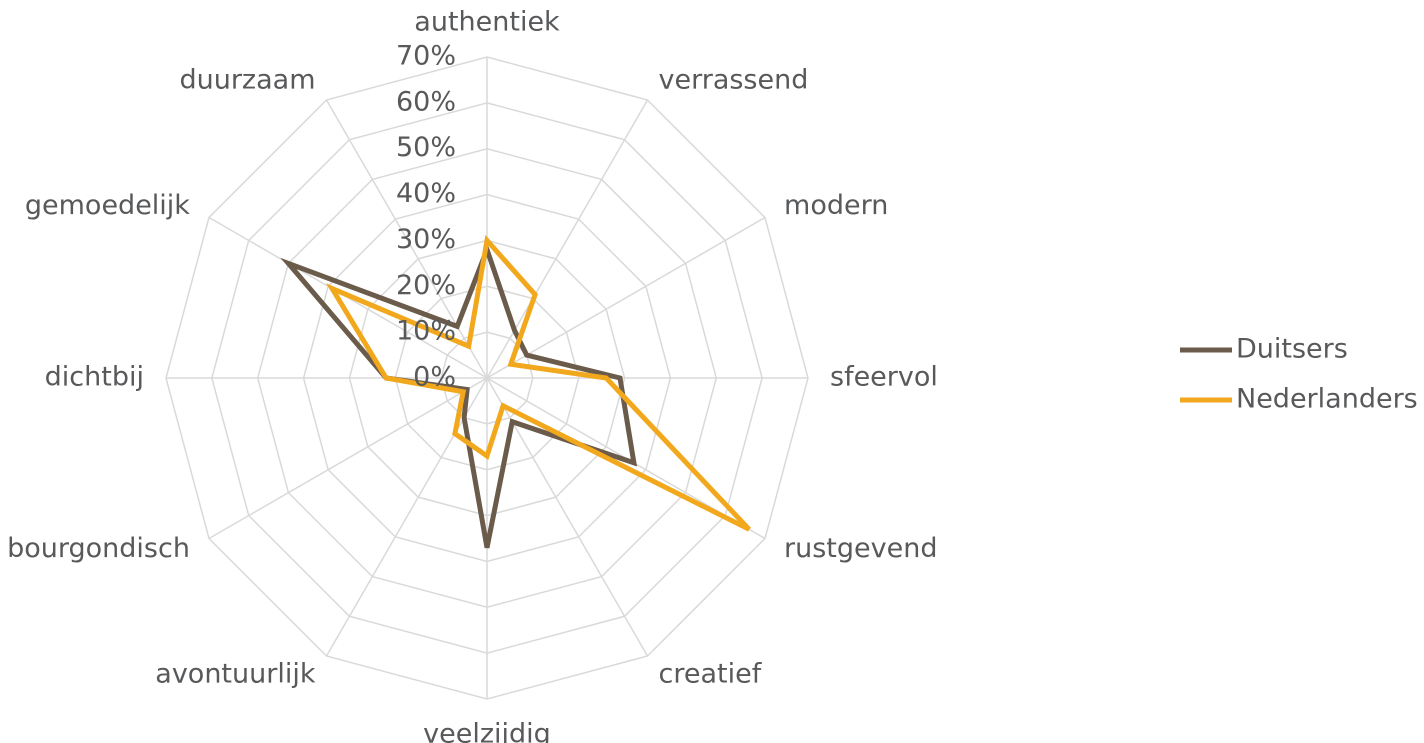 Image resolution: width=1424 pixels, height=743 pixels. Describe the element at coordinates (94, 377) in the screenshot. I see `category-label: dichtbij` at that location.